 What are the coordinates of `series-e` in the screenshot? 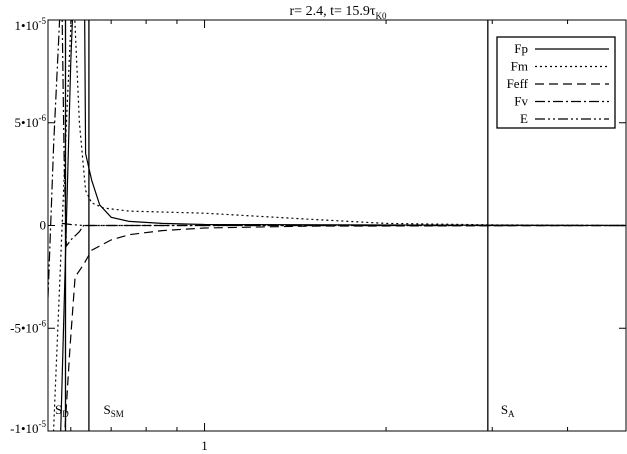 It's located at (343, 224).